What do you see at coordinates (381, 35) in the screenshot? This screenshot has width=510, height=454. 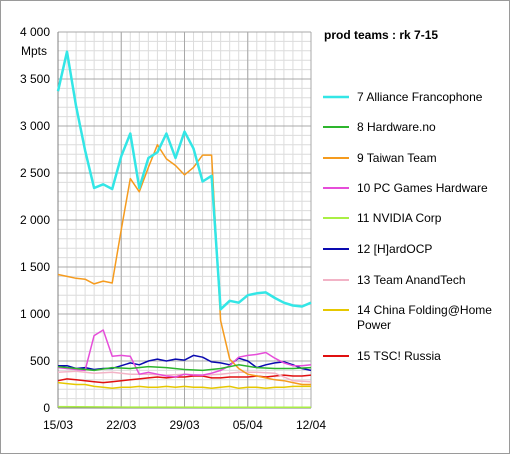 I see `chart-title: prod teams : rk 7-15` at bounding box center [381, 35].